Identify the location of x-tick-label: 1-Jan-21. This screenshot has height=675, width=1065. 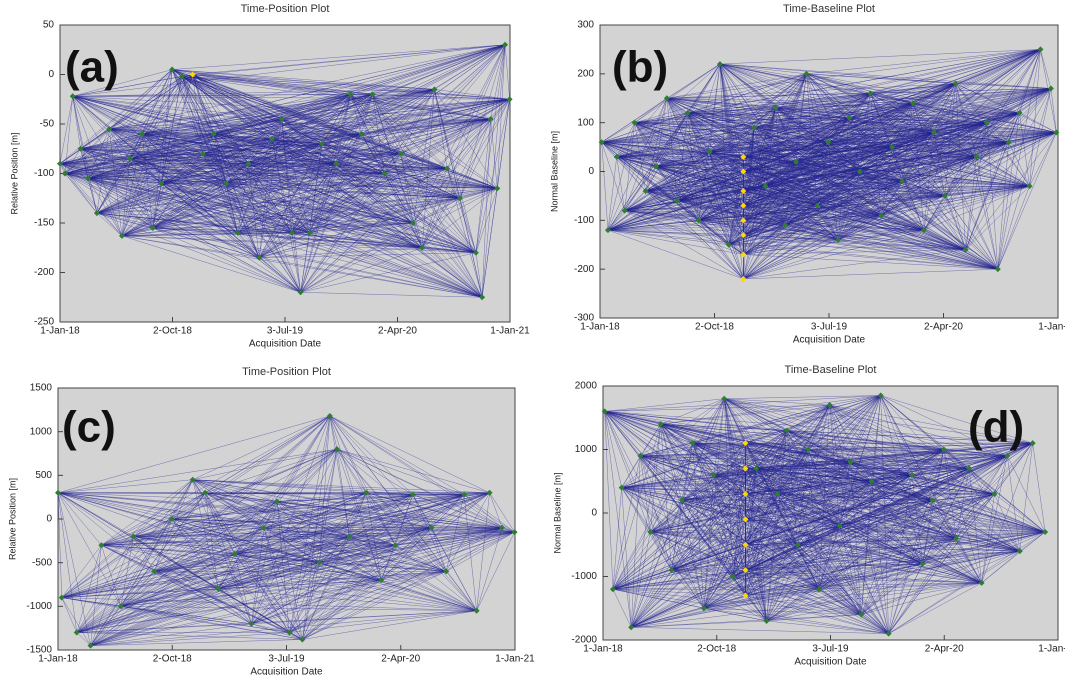
(1051, 327).